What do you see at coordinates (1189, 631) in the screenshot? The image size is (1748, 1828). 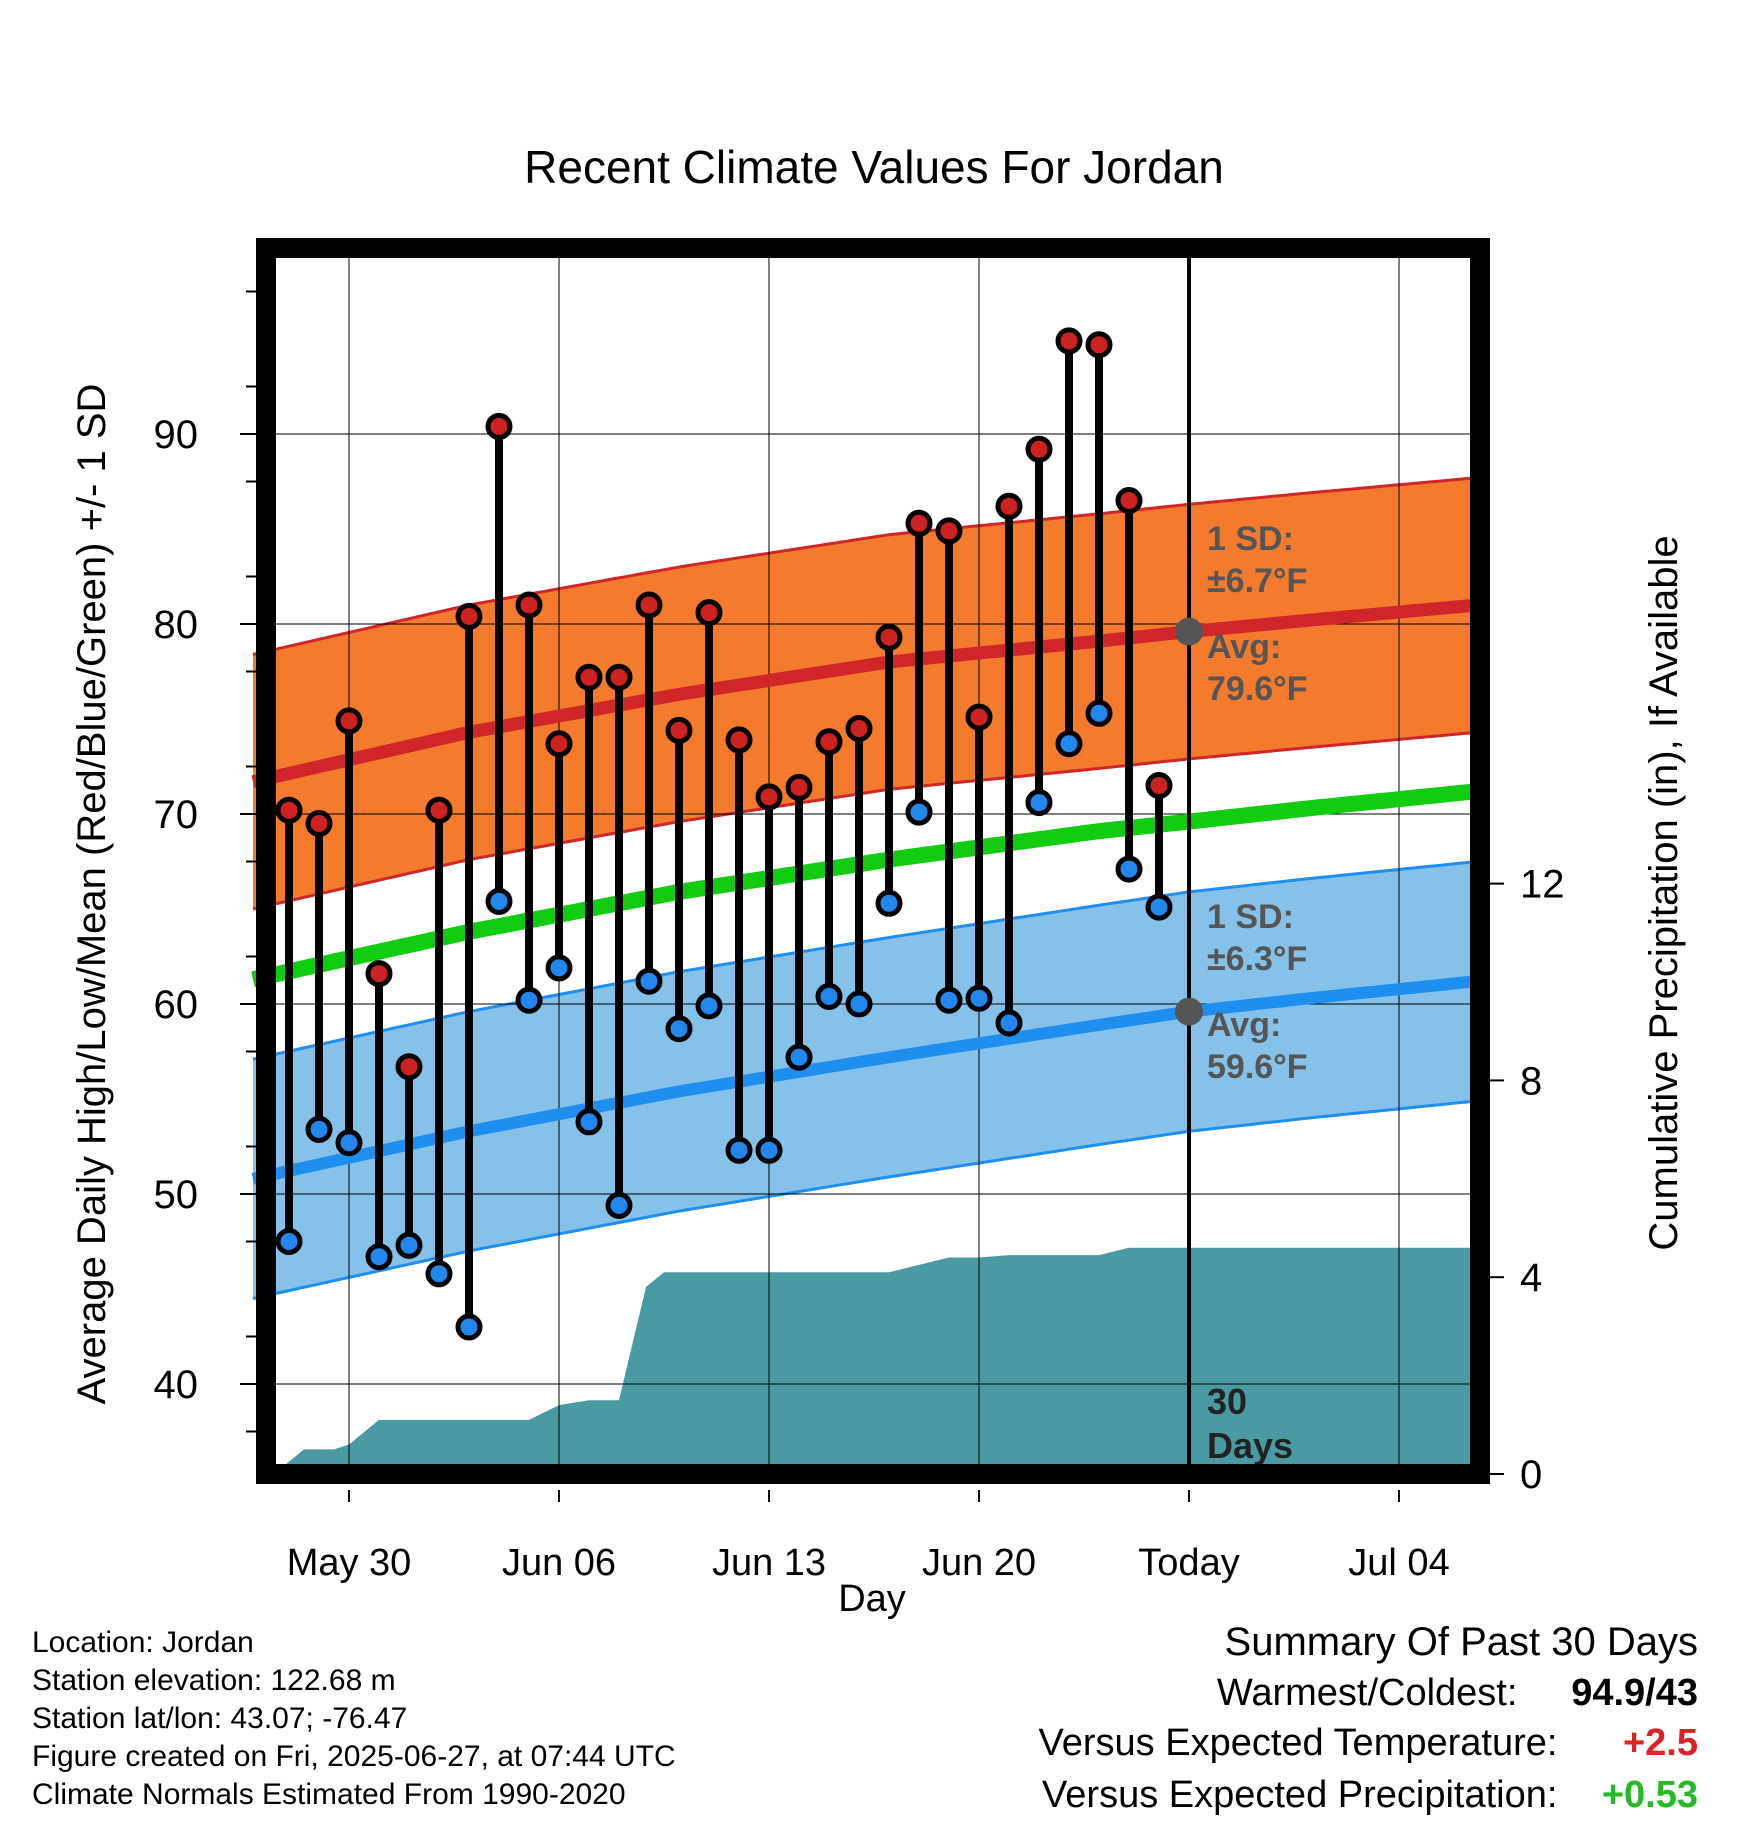 I see `today-high-avg-marker` at bounding box center [1189, 631].